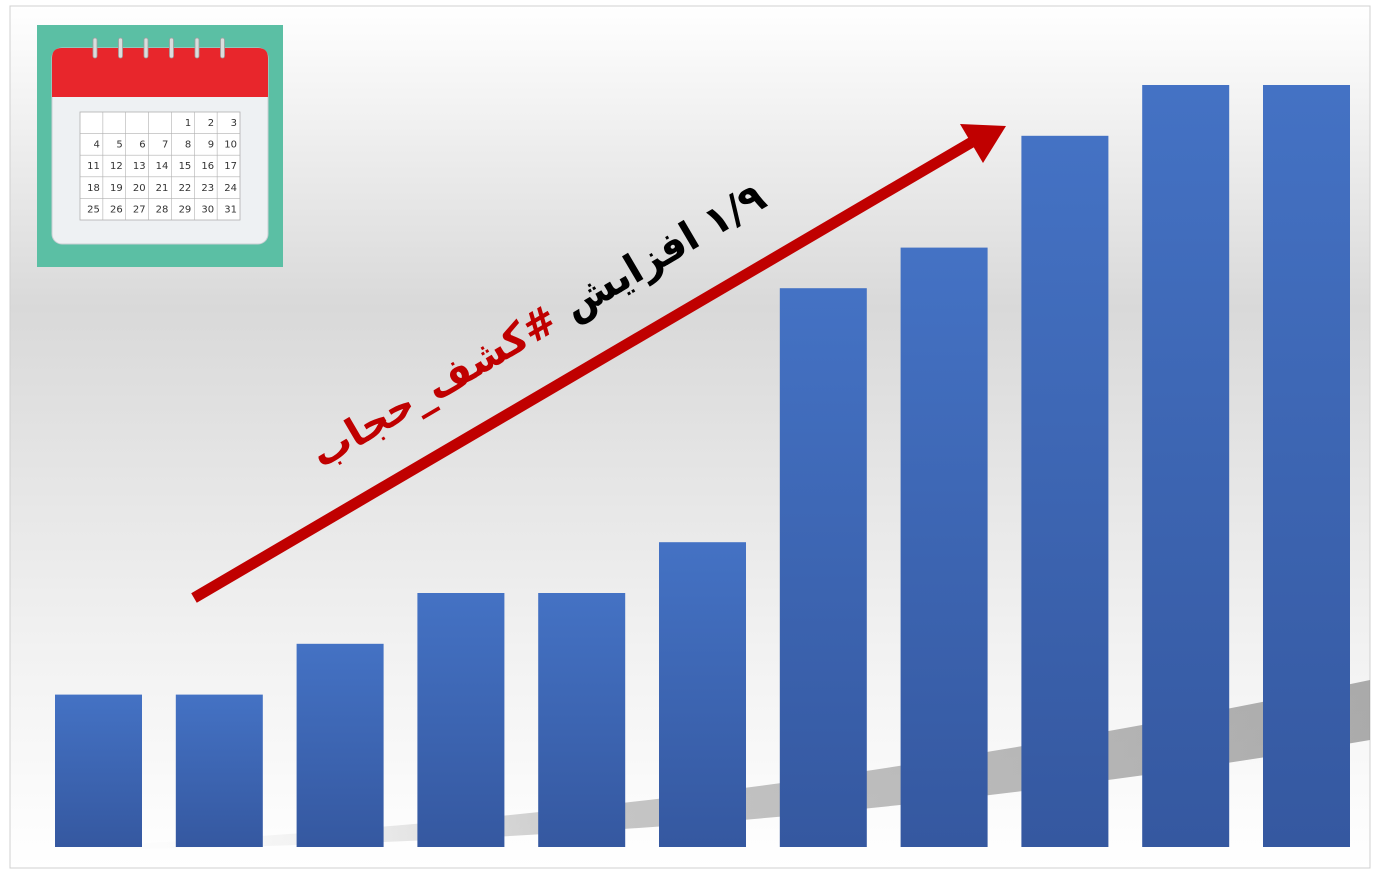 The width and height of the screenshot is (1374, 873). Describe the element at coordinates (162, 166) in the screenshot. I see `calendar-day: 14` at that location.